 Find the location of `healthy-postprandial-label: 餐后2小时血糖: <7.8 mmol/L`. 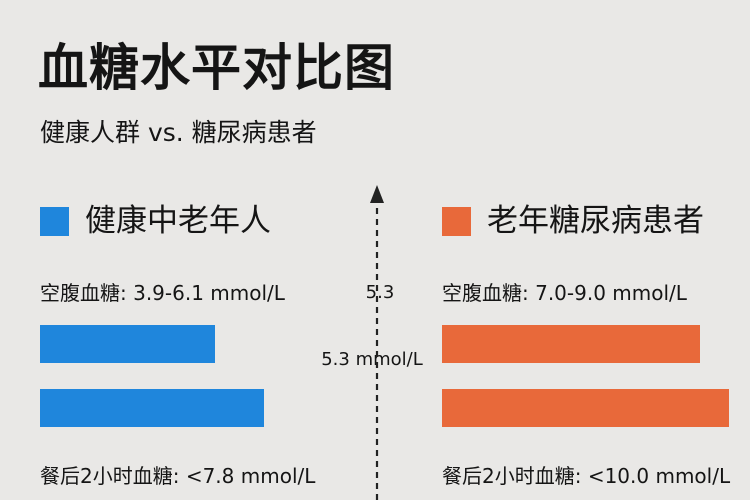

healthy-postprandial-label: 餐后2小时血糖: <7.8 mmol/L is located at coordinates (178, 476).